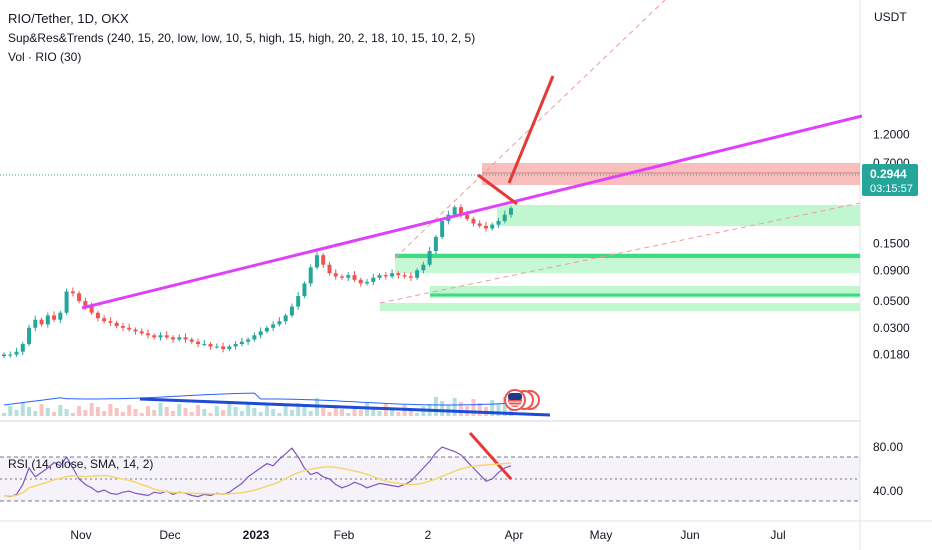 The height and width of the screenshot is (550, 932). What do you see at coordinates (497, 189) in the screenshot?
I see `red-wedge-line` at bounding box center [497, 189].